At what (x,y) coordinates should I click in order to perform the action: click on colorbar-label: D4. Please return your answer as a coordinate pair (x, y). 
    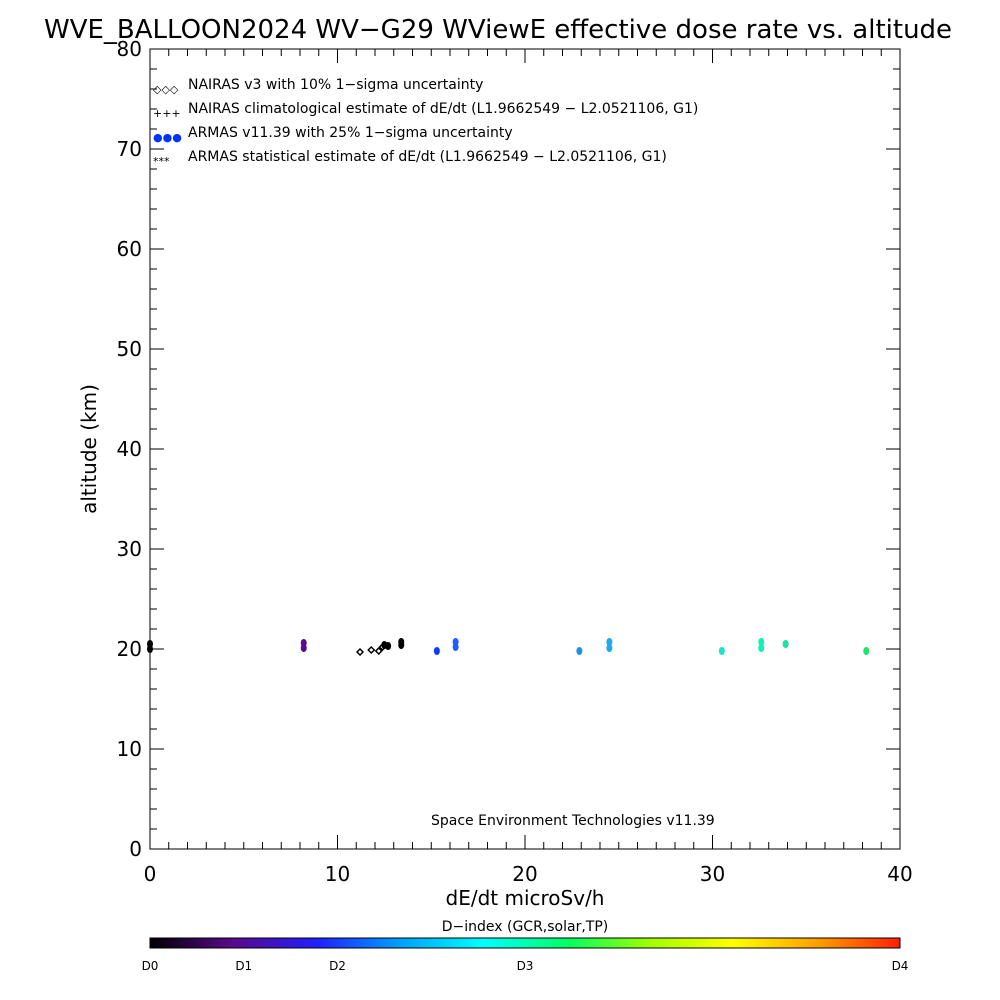
    Looking at the image, I should click on (900, 966).